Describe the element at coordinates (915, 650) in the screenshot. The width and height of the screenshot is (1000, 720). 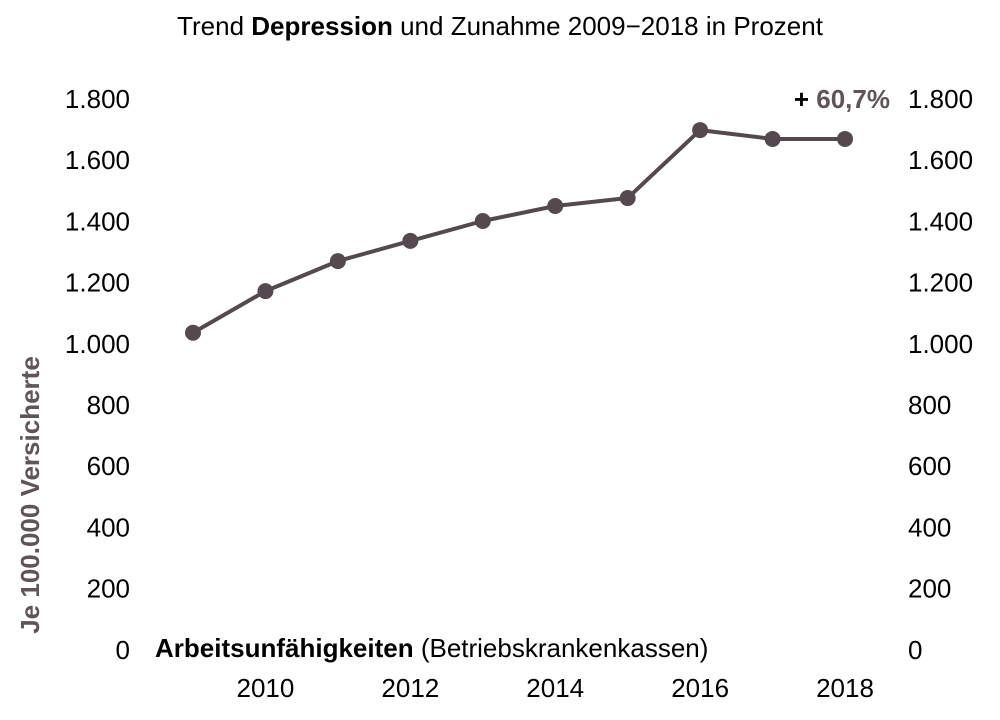
I see `y2-tick-label: 0` at that location.